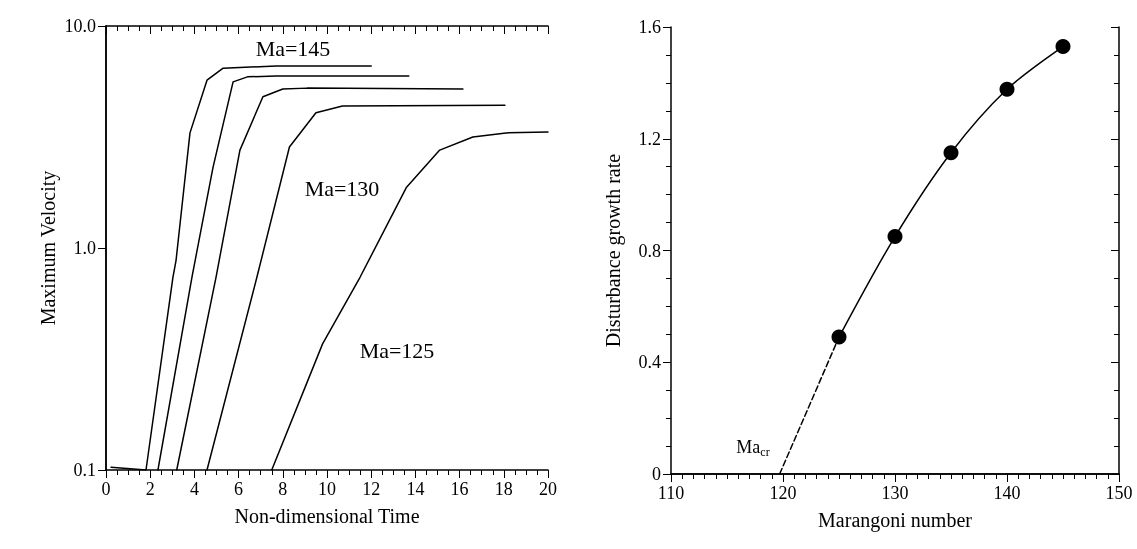  What do you see at coordinates (656, 474) in the screenshot?
I see `y-tick-label: 0` at bounding box center [656, 474].